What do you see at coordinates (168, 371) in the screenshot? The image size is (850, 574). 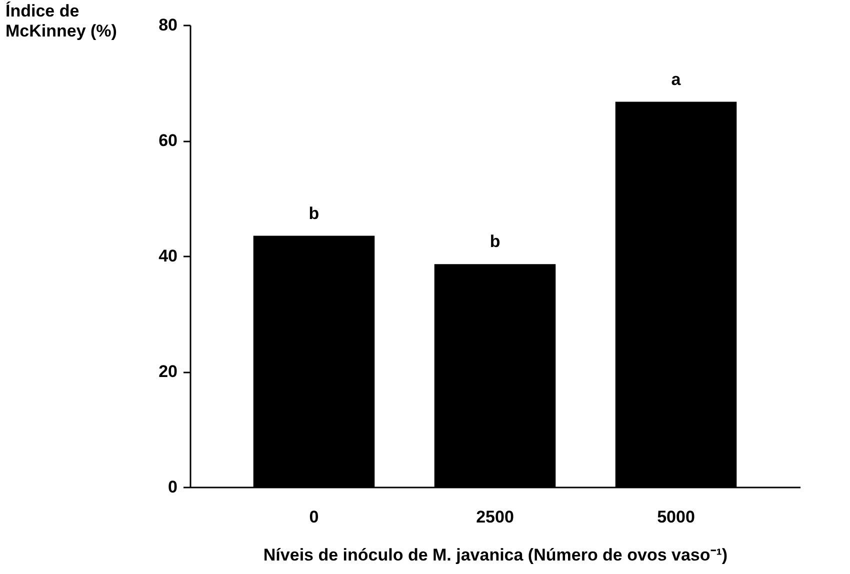 I see `y-tick-label: 20` at bounding box center [168, 371].